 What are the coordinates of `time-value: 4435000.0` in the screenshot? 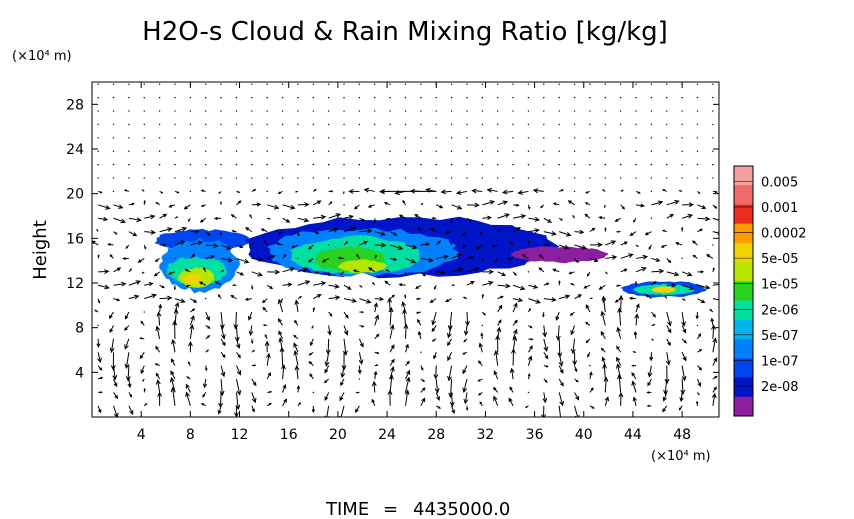 It's located at (461, 509).